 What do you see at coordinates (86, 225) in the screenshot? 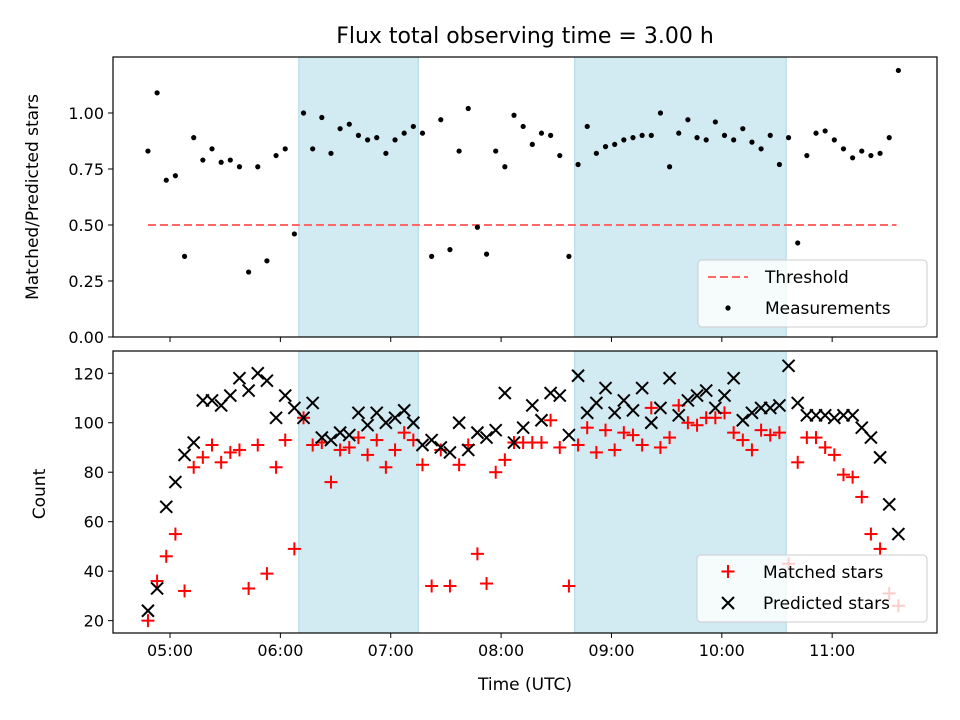
I see `y-tick-label: 0.50` at bounding box center [86, 225].